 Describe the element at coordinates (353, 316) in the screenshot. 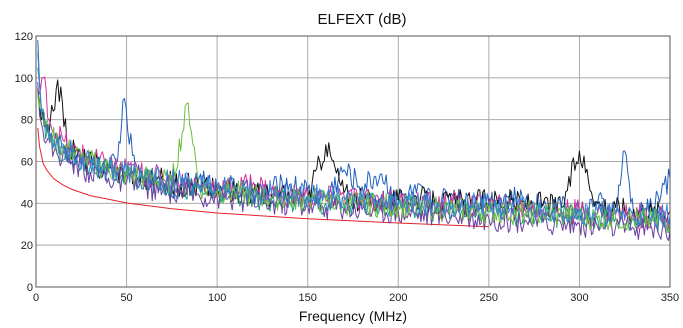

I see `x-axis-label: Frequency (MHz)` at that location.